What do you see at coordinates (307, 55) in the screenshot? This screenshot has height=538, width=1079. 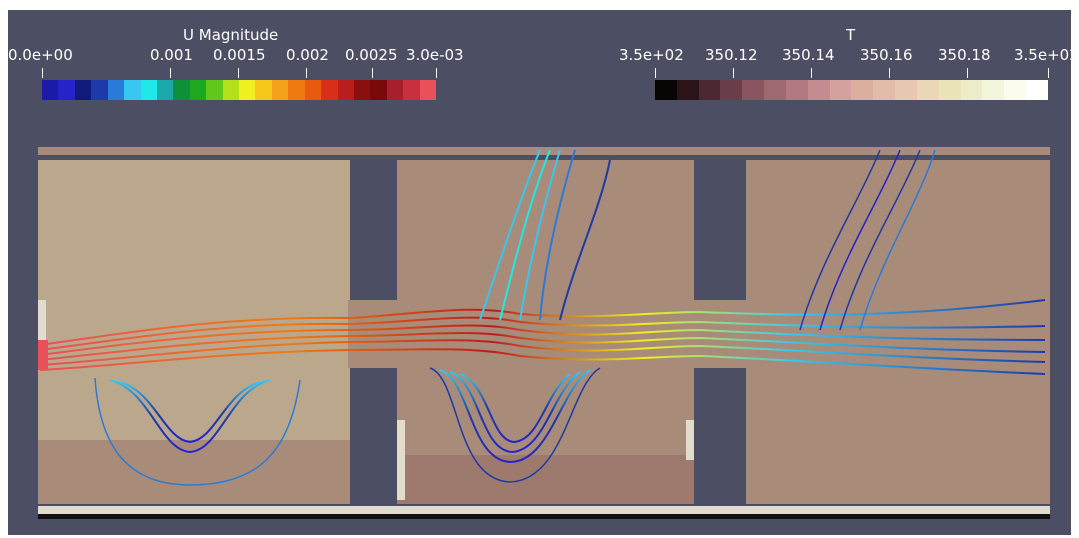 I see `colorbar-u-tick: 0.002` at bounding box center [307, 55].